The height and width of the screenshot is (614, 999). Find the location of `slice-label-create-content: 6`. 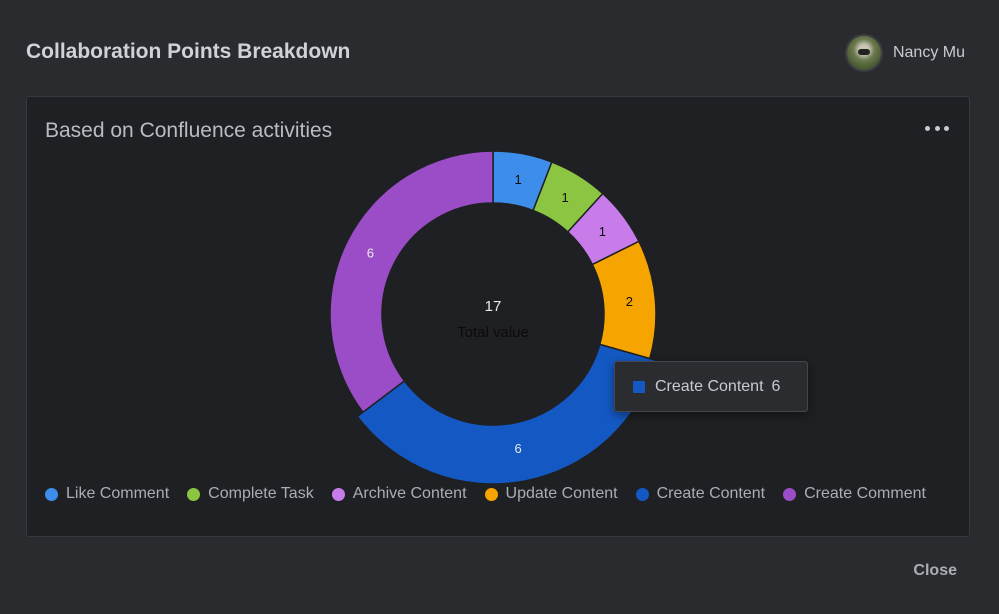

slice-label-create-content: 6 is located at coordinates (518, 448).